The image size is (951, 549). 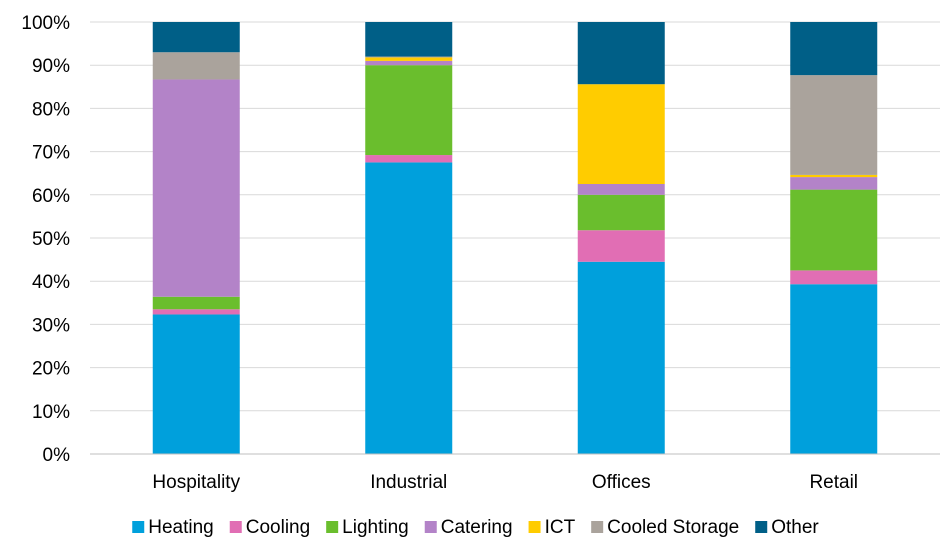 I want to click on legend-item: Catering, so click(x=468, y=527).